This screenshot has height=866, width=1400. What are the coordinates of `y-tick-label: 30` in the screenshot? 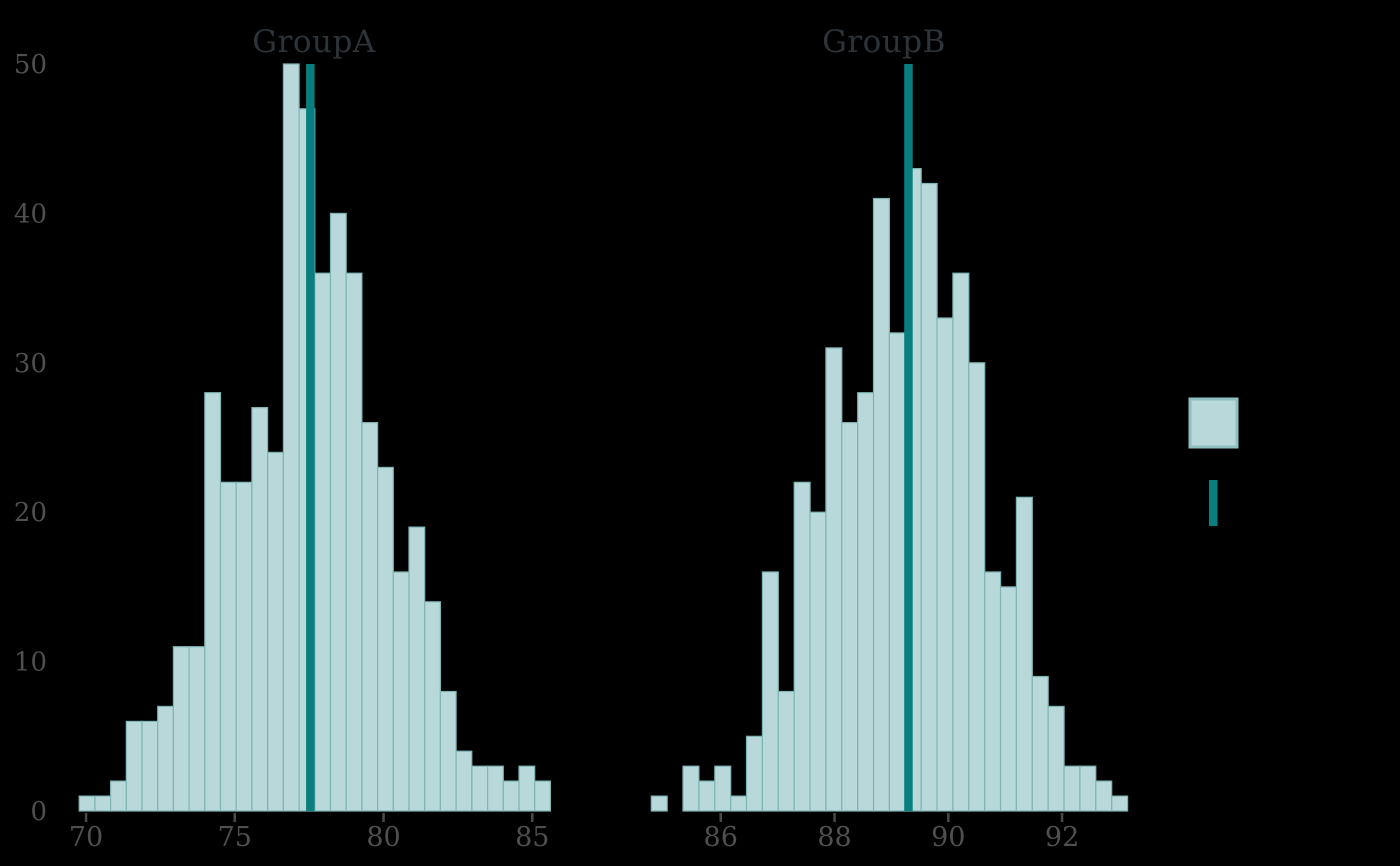 It's located at (30, 364).